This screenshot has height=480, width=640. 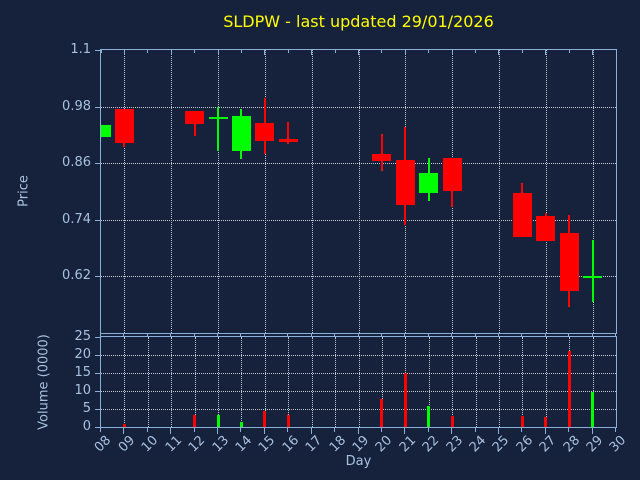 I want to click on volume-y-tick, so click(x=97, y=337).